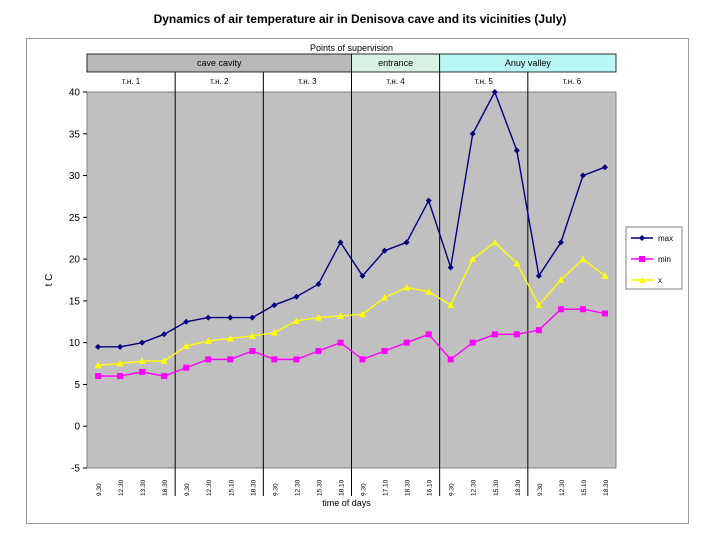 The image size is (720, 540). Describe the element at coordinates (49, 280) in the screenshot. I see `y-axis-label: t C` at that location.